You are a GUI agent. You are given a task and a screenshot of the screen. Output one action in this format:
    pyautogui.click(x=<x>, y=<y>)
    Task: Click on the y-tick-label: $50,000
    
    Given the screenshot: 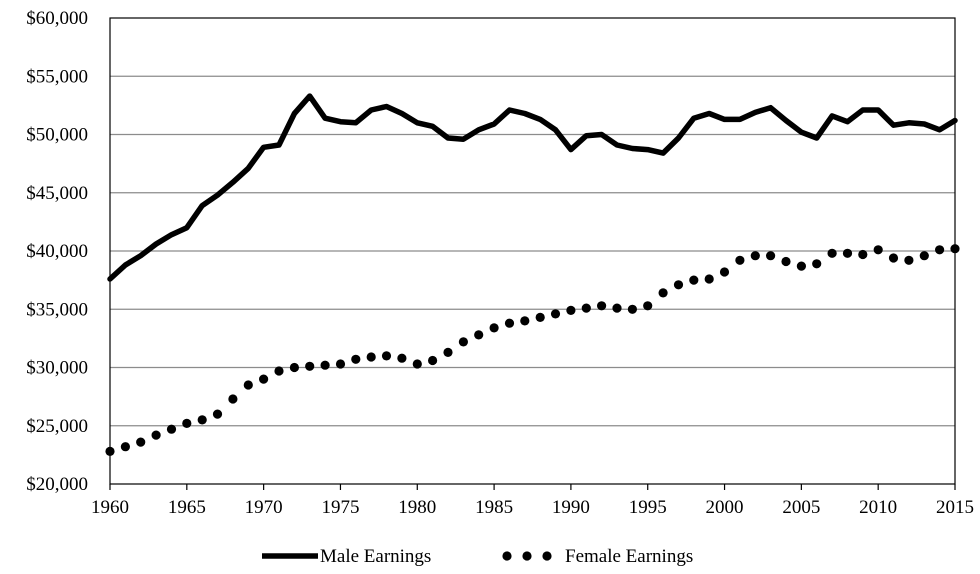 What is the action you would take?
    pyautogui.click(x=57, y=135)
    